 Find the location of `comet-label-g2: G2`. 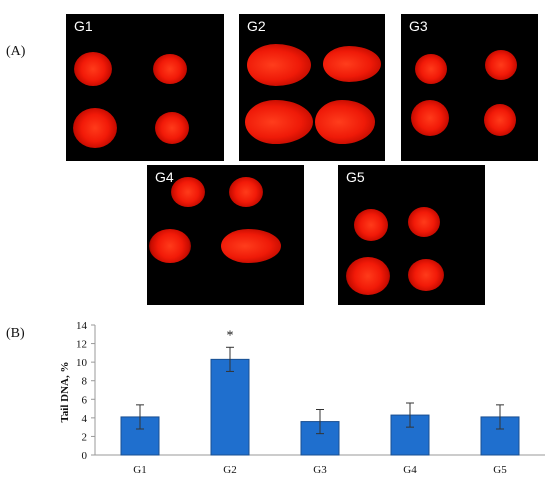

comet-label-g2: G2 is located at coordinates (256, 26).